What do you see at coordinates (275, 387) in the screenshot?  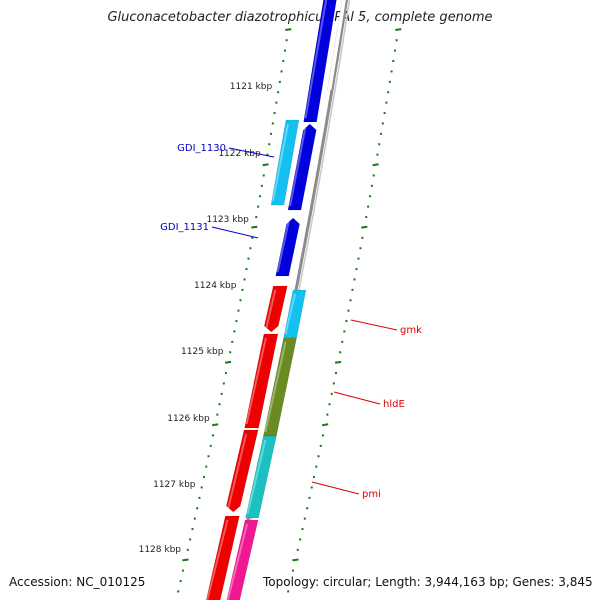 I see `gene-hldE-shine` at bounding box center [275, 387].